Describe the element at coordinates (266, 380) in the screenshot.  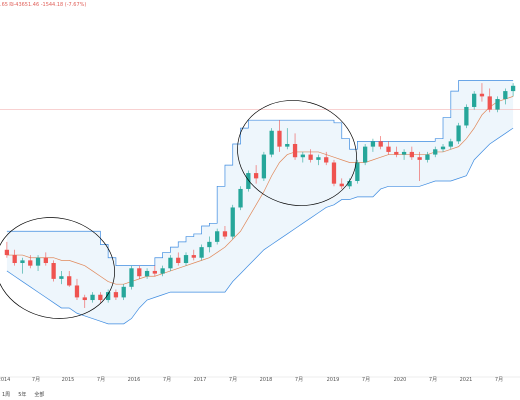
I see `x-tick-label: 2018` at that location.